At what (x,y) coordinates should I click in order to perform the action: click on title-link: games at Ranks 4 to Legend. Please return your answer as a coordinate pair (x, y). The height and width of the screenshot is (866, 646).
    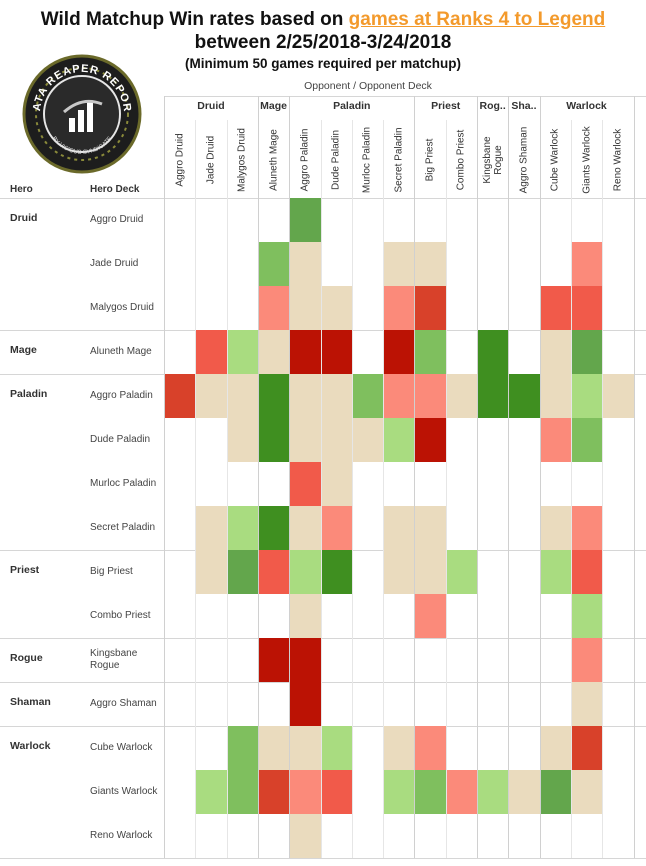
    Looking at the image, I should click on (477, 19).